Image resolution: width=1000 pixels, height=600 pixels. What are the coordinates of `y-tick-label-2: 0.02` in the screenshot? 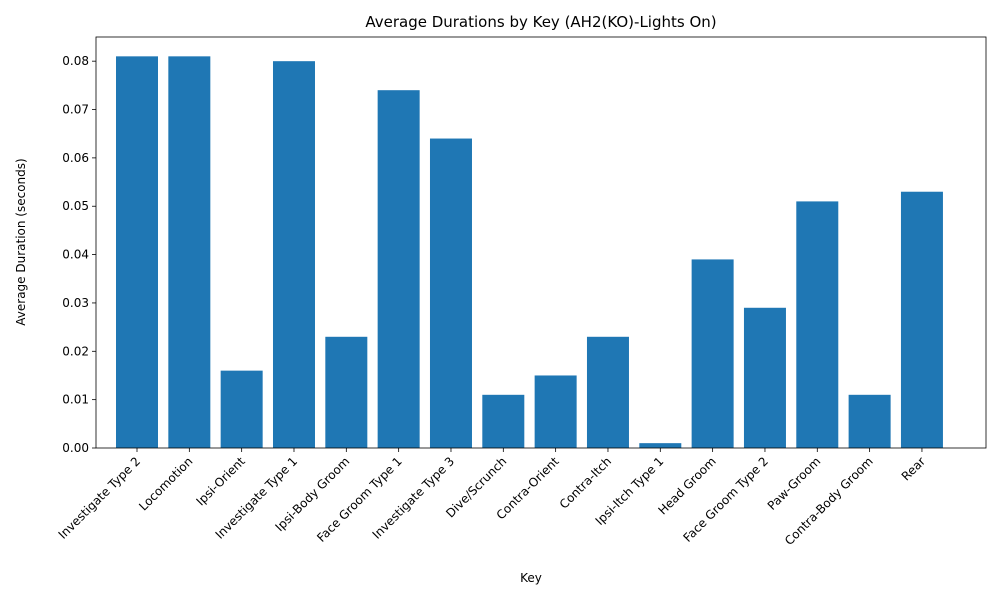 It's located at (75, 351).